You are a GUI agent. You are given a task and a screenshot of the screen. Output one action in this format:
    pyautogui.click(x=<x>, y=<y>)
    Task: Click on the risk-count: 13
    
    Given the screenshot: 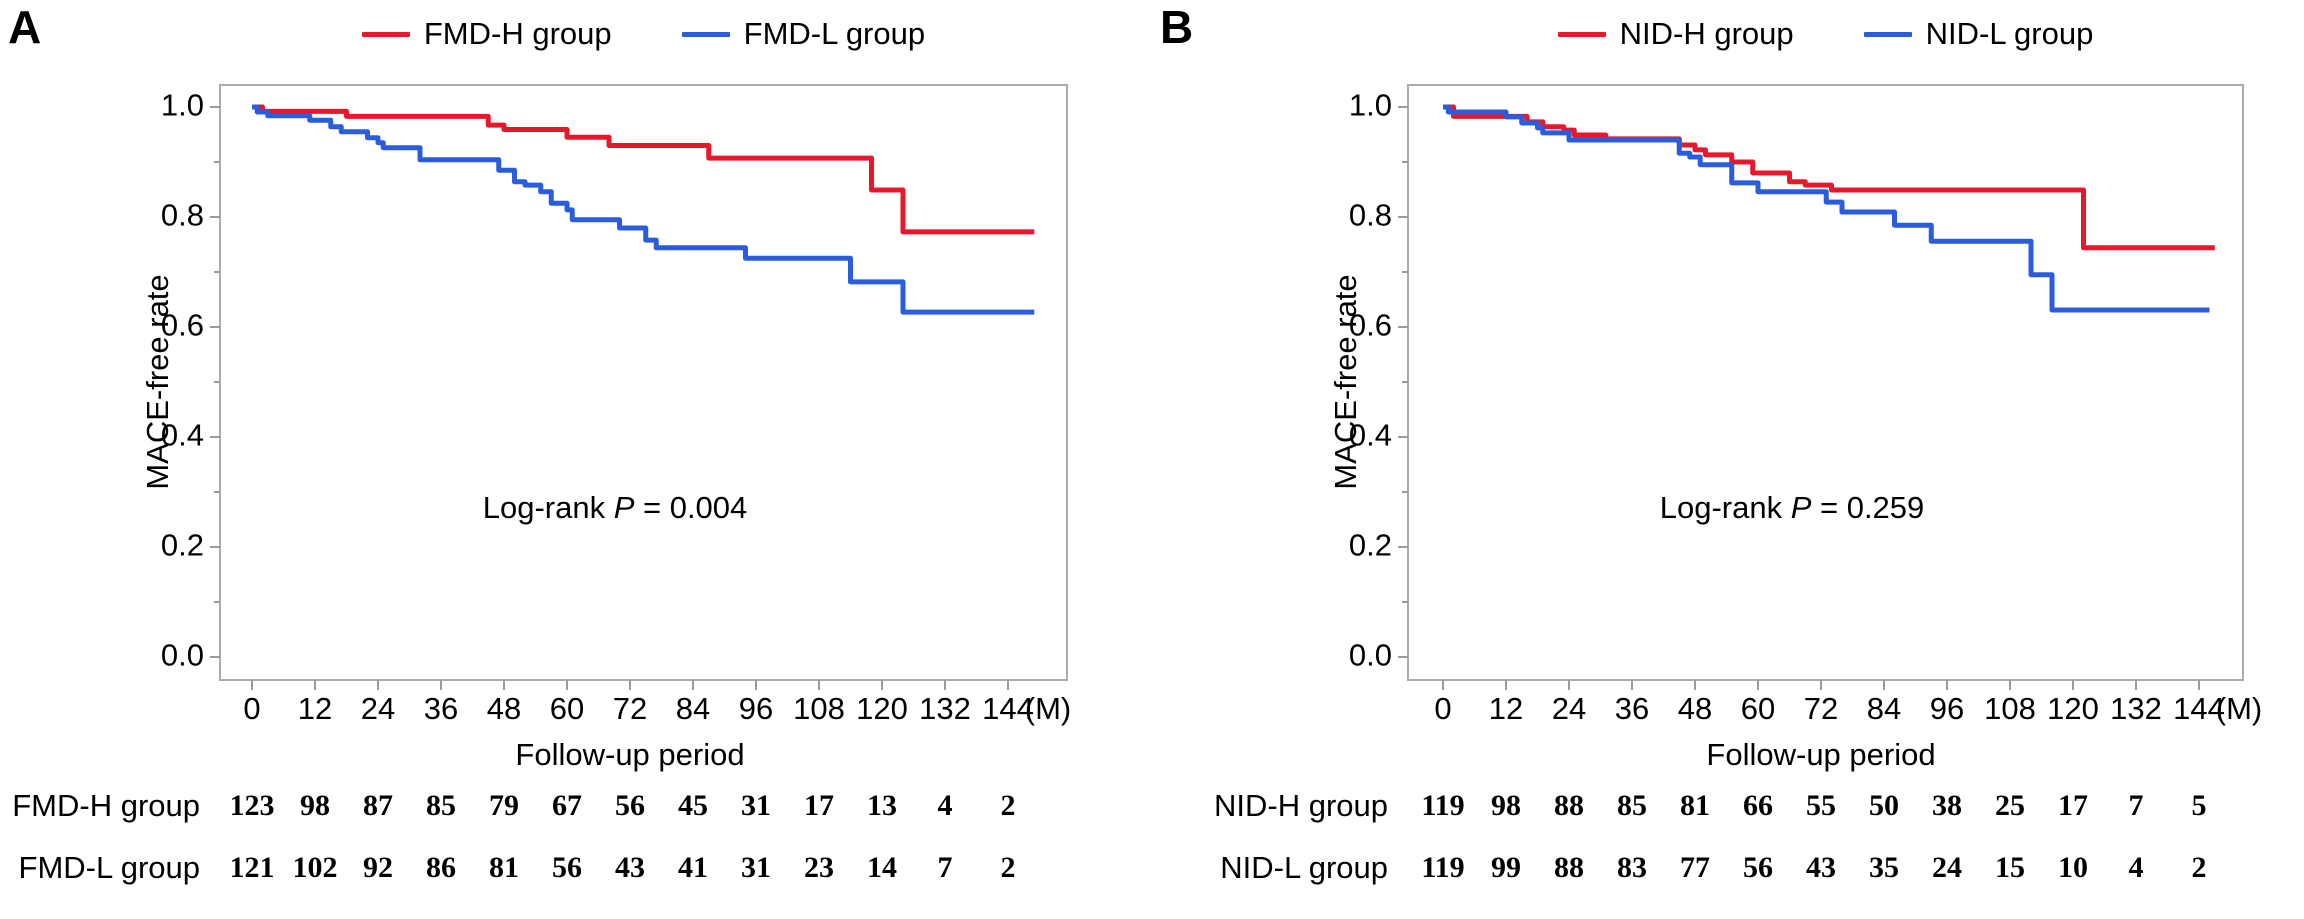 What is the action you would take?
    pyautogui.click(x=882, y=805)
    